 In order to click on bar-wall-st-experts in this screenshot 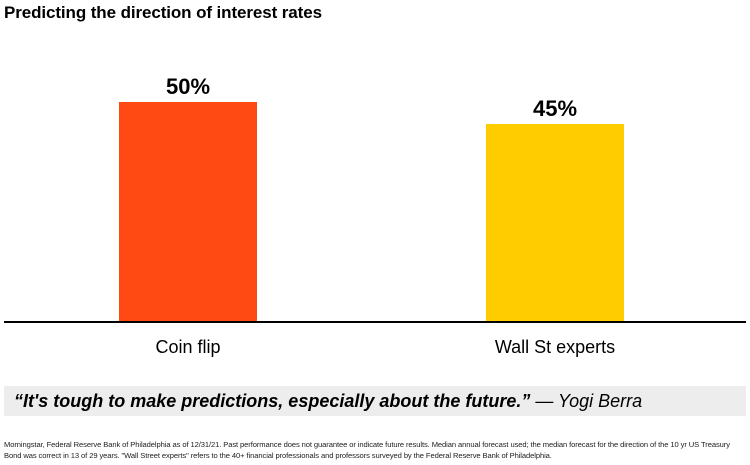, I will do `click(555, 223)`.